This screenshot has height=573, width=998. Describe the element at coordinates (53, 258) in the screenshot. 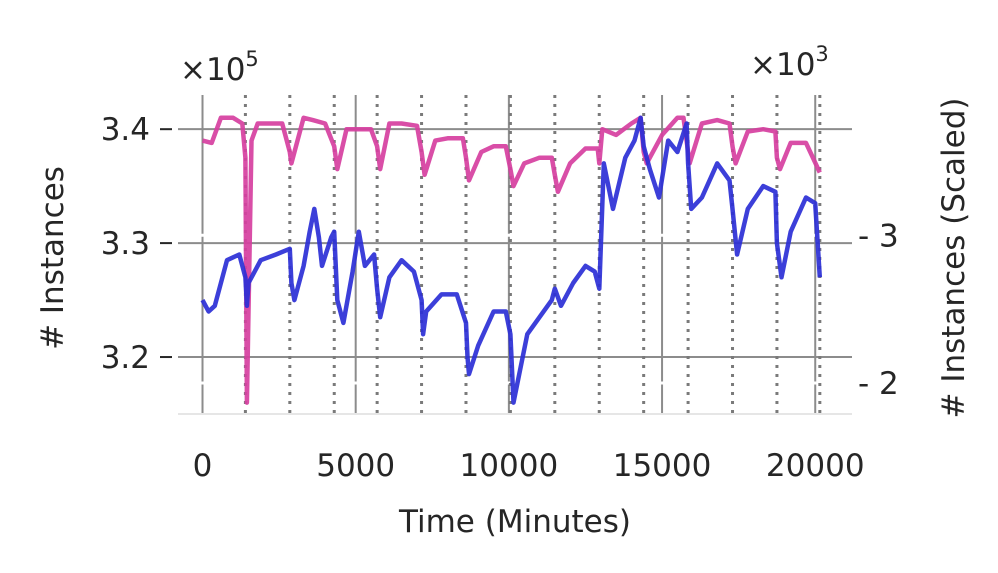

I see `y-axis-title-left: # Instances` at that location.